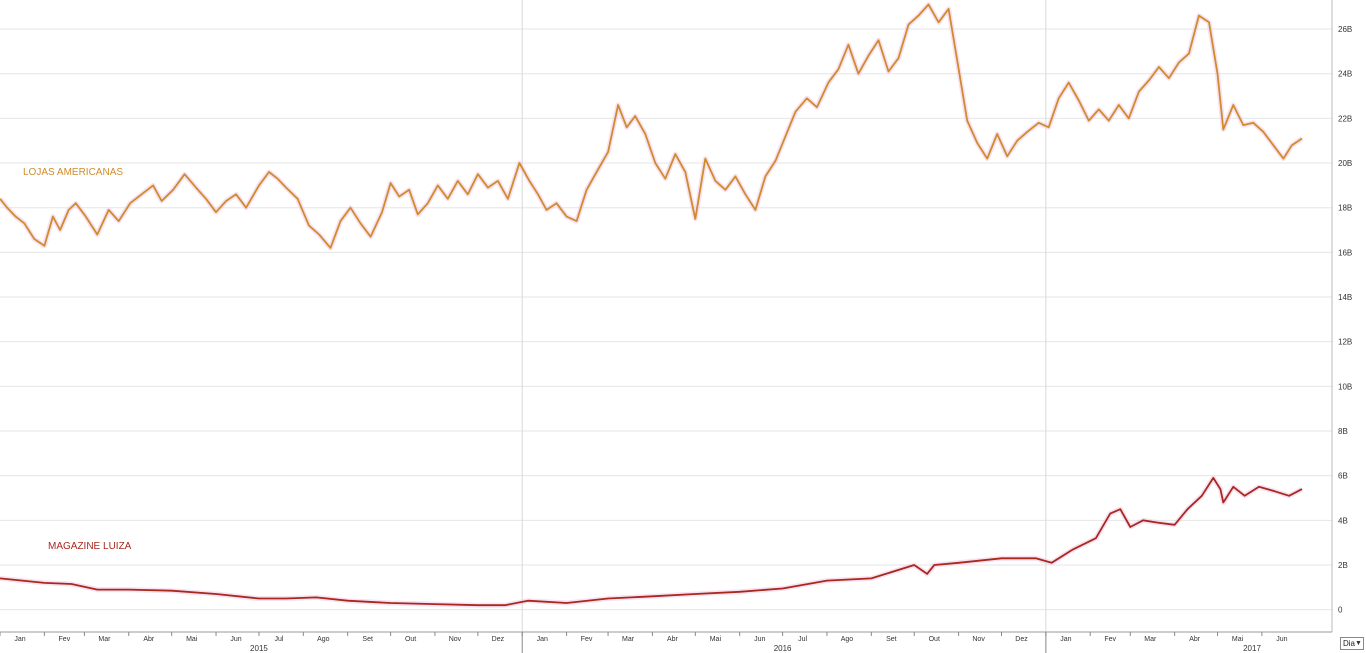  I want to click on period-select: Dia ▼, so click(1352, 643).